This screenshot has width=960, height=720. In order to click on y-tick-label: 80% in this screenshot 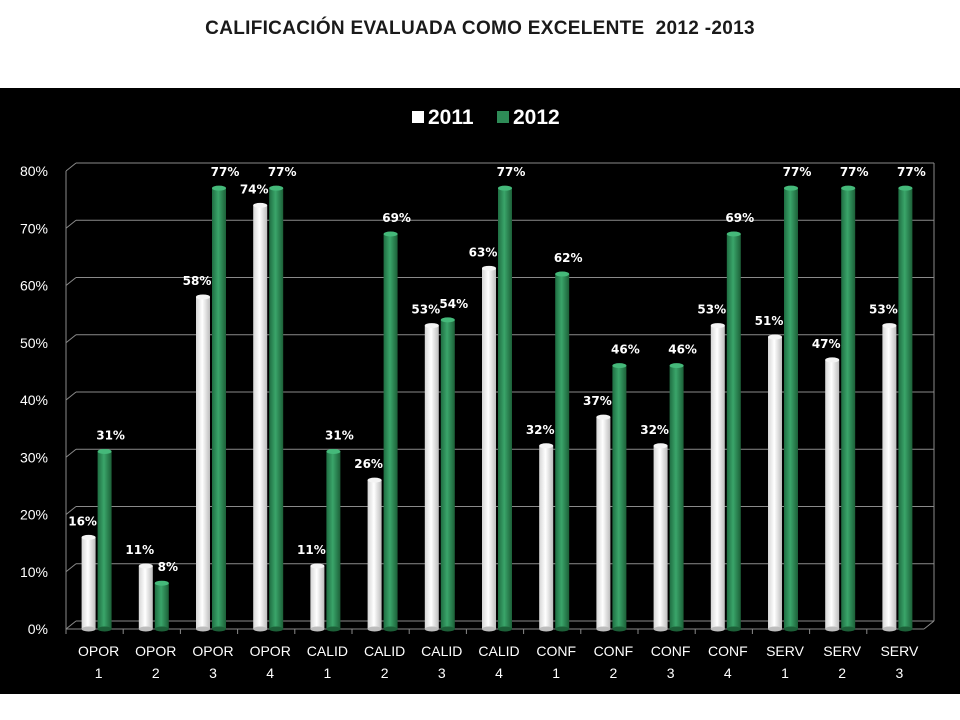, I will do `click(34, 171)`.